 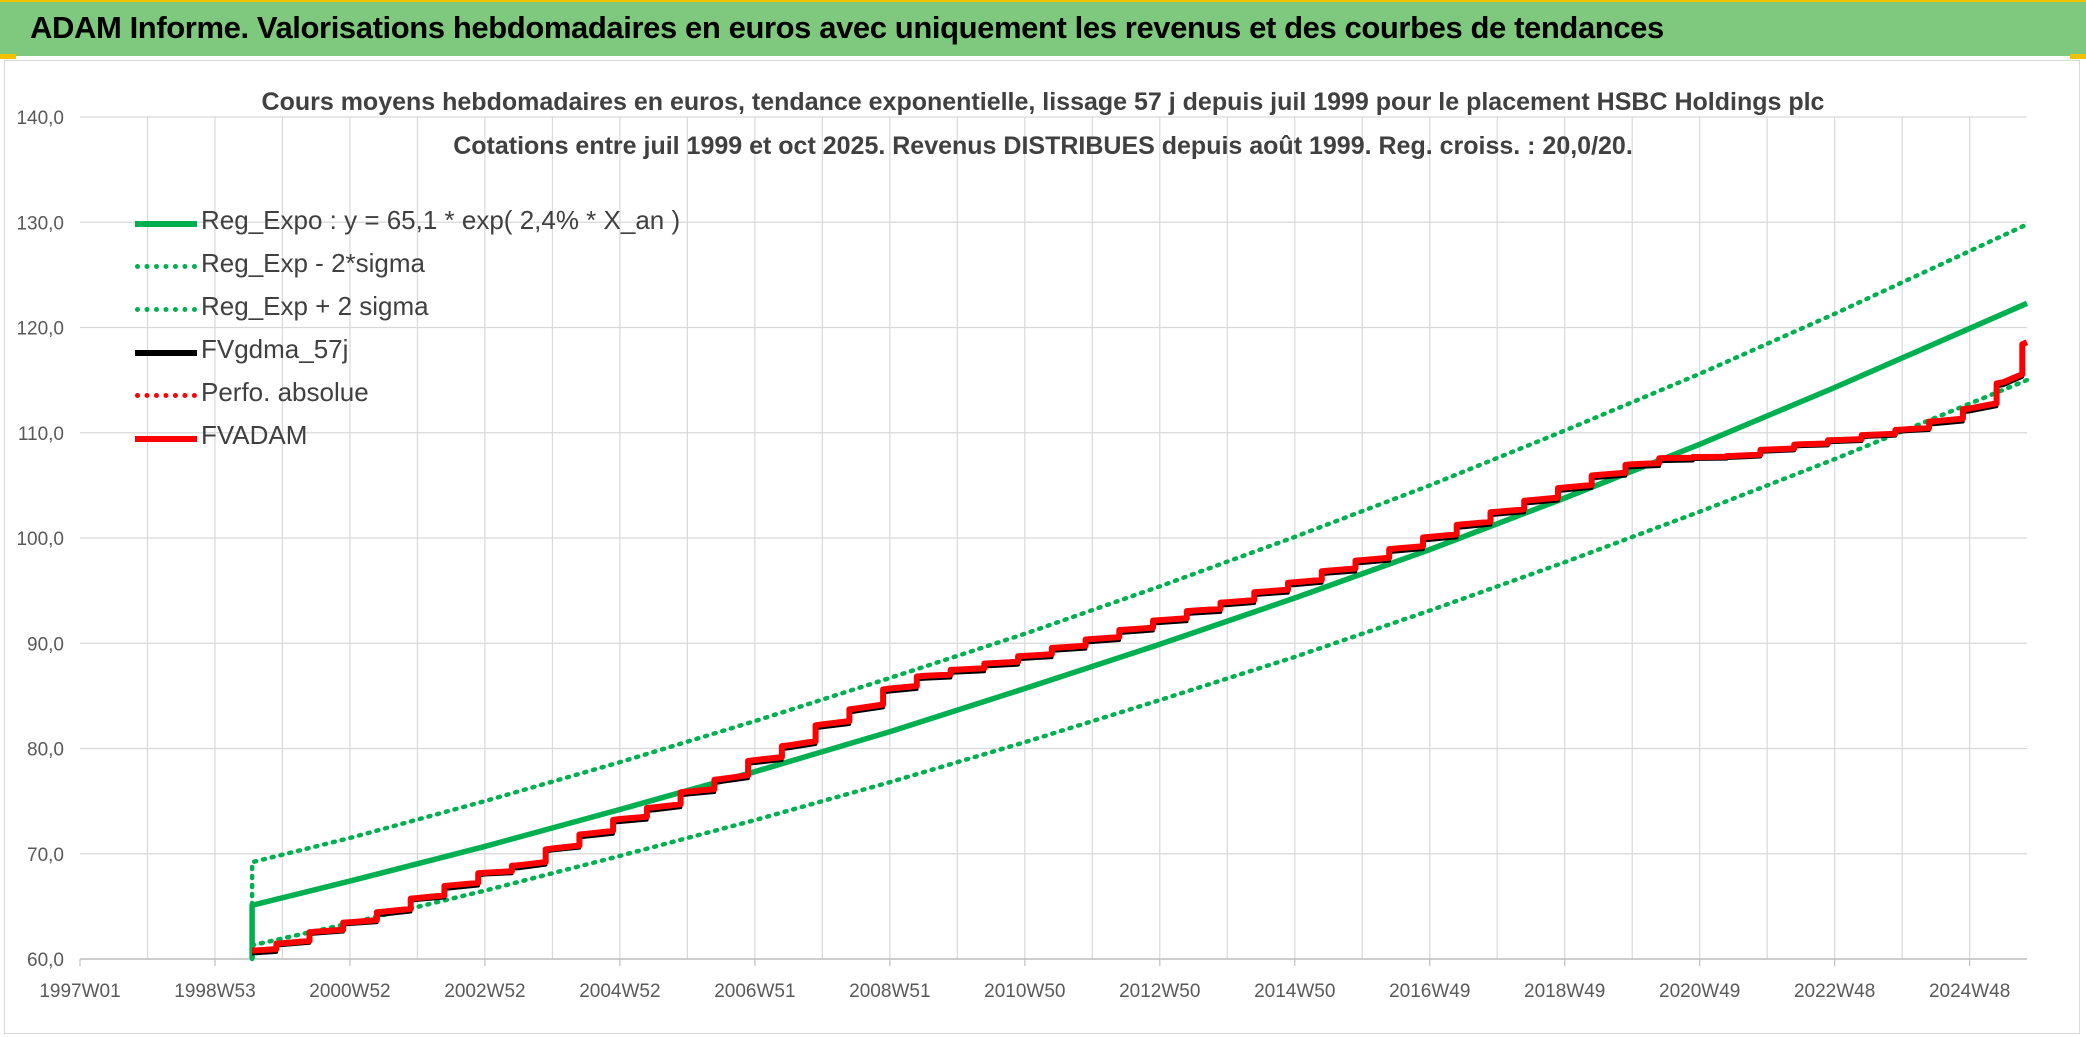 I want to click on x-tick-label: 2018W49, so click(x=1564, y=991).